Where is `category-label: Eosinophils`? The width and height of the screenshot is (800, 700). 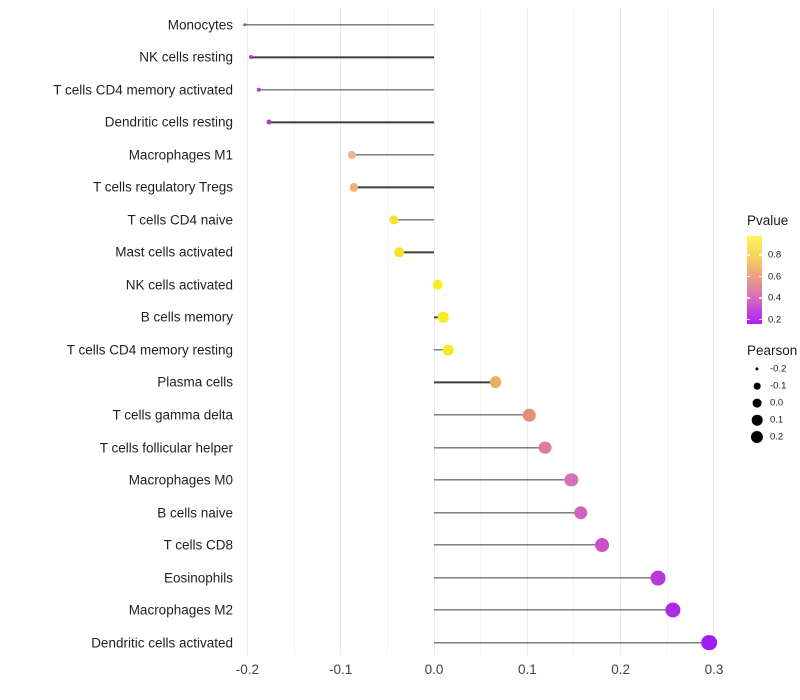
category-label: Eosinophils is located at coordinates (198, 578).